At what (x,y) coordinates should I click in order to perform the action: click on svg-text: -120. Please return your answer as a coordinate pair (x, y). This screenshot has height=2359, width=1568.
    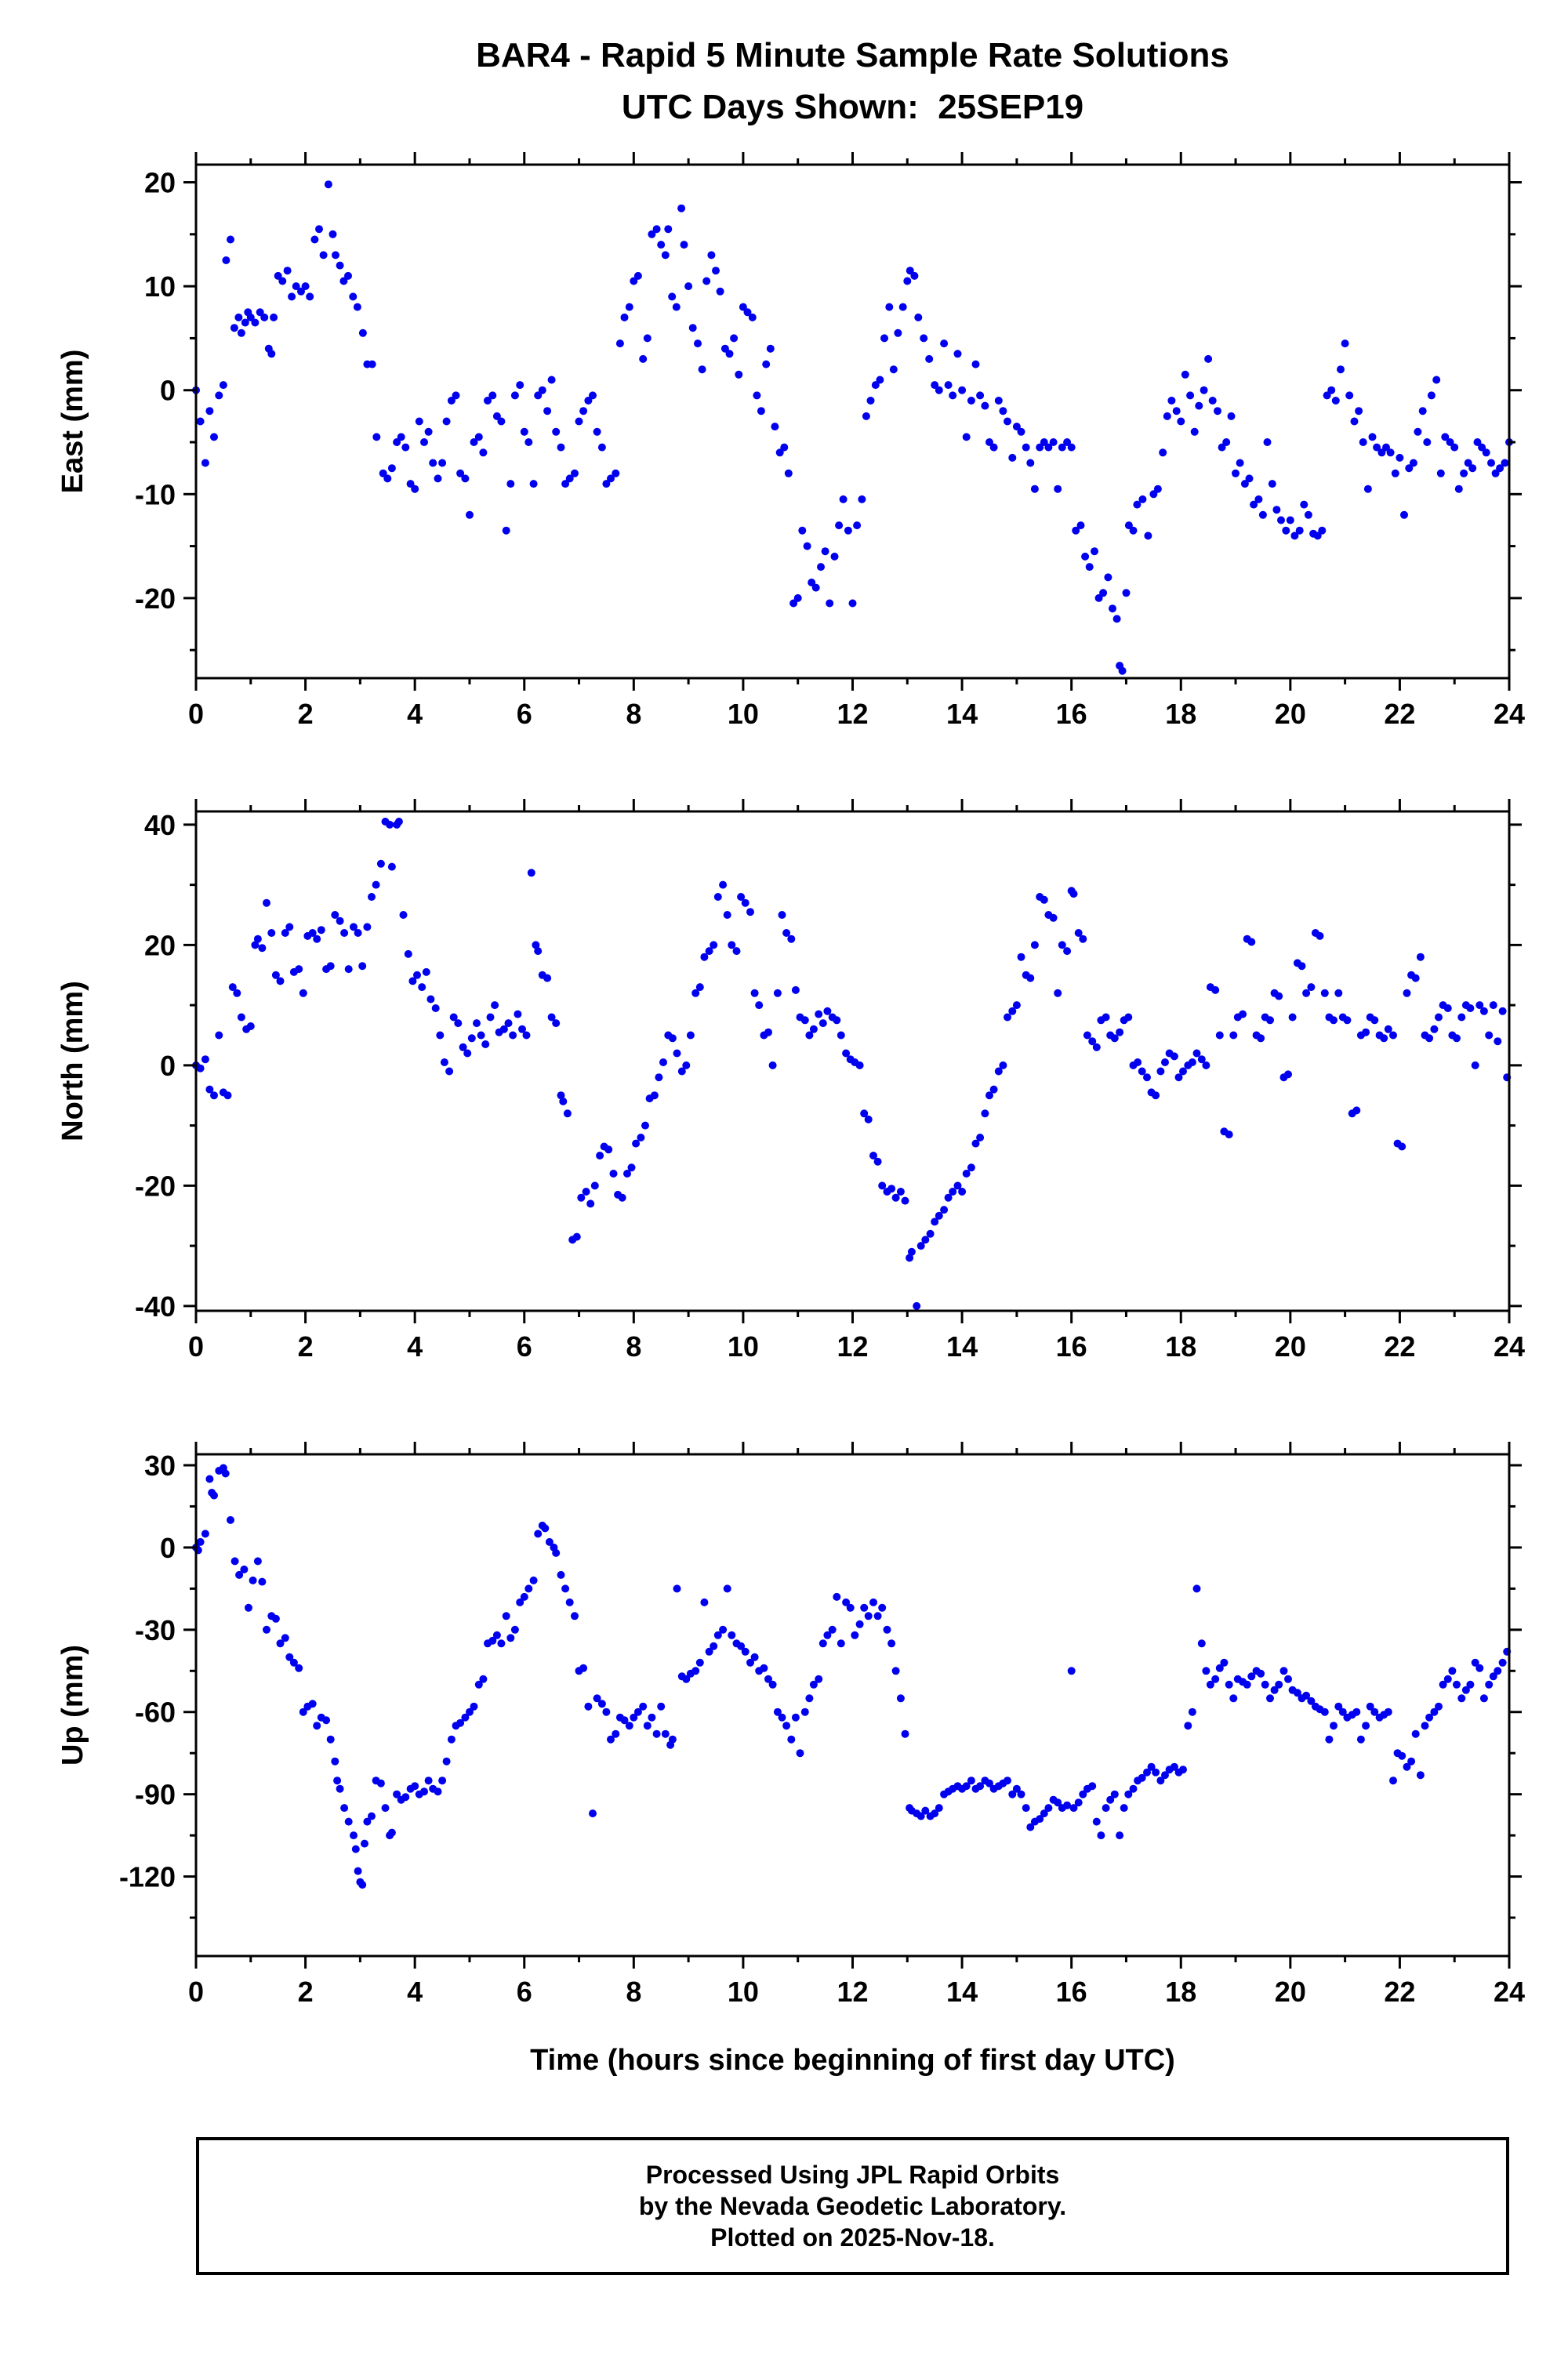
    Looking at the image, I should click on (147, 1877).